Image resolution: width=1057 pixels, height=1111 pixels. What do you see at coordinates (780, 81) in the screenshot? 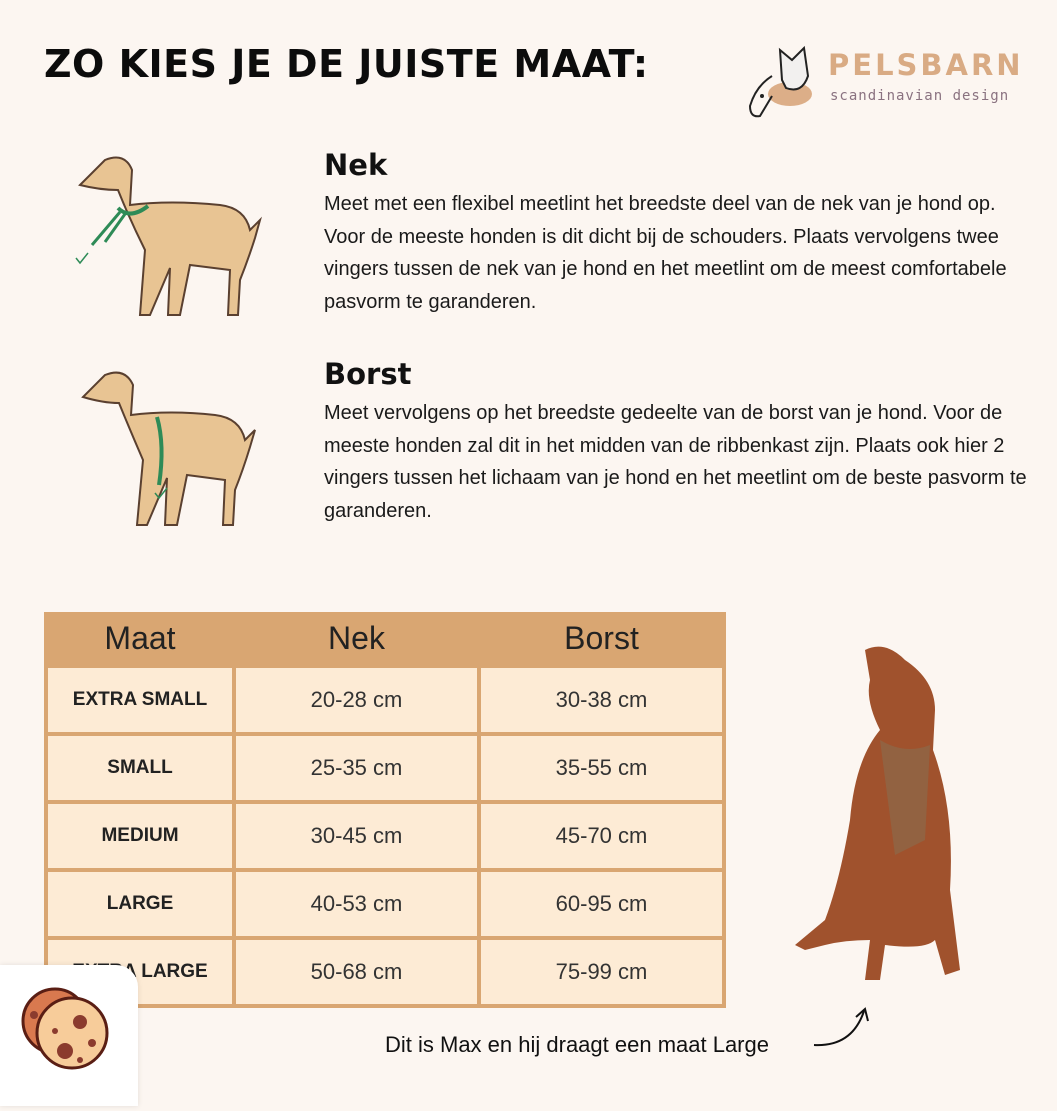
I see `cat-dog-logo-icon` at bounding box center [780, 81].